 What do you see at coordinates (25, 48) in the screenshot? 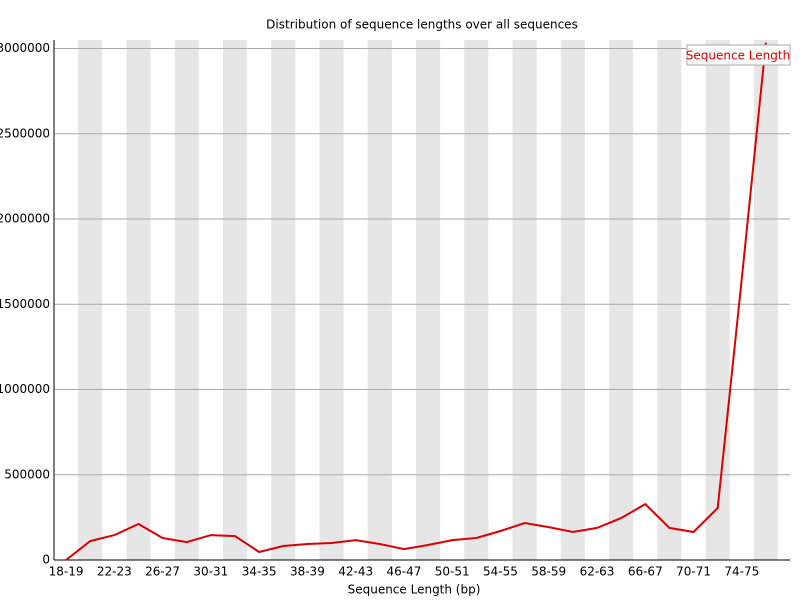
I see `y-tick-label: 3000000` at bounding box center [25, 48].